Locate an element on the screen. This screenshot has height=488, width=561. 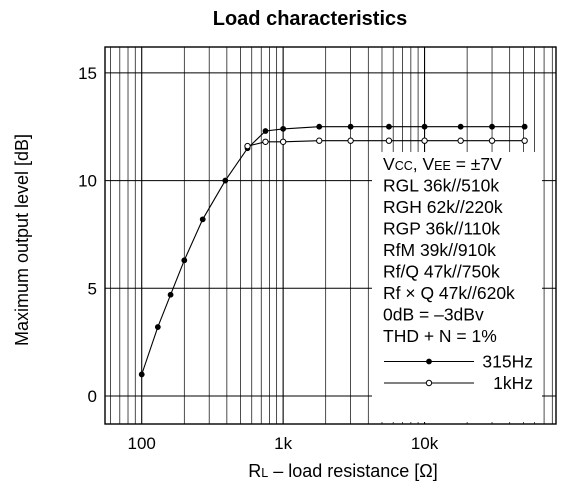
y-axis-label: Maximum output level [dB] is located at coordinates (22, 240).